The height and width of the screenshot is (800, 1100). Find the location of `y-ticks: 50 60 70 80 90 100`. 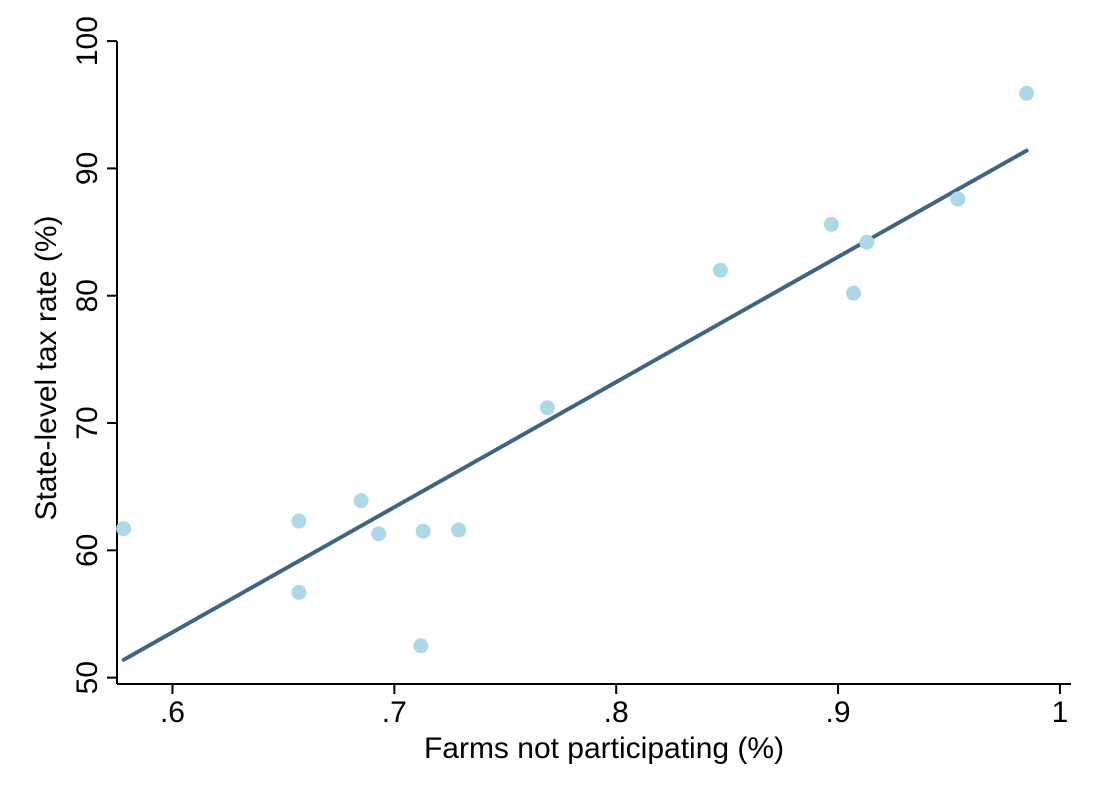

y-ticks: 50 60 70 80 90 100 is located at coordinates (94, 355).